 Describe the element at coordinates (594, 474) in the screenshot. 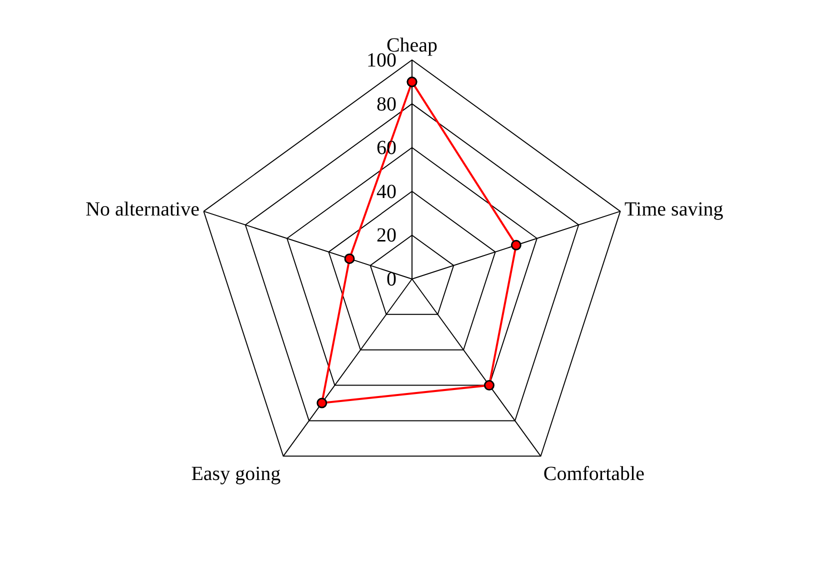

I see `spoke-label: Comfortable` at that location.